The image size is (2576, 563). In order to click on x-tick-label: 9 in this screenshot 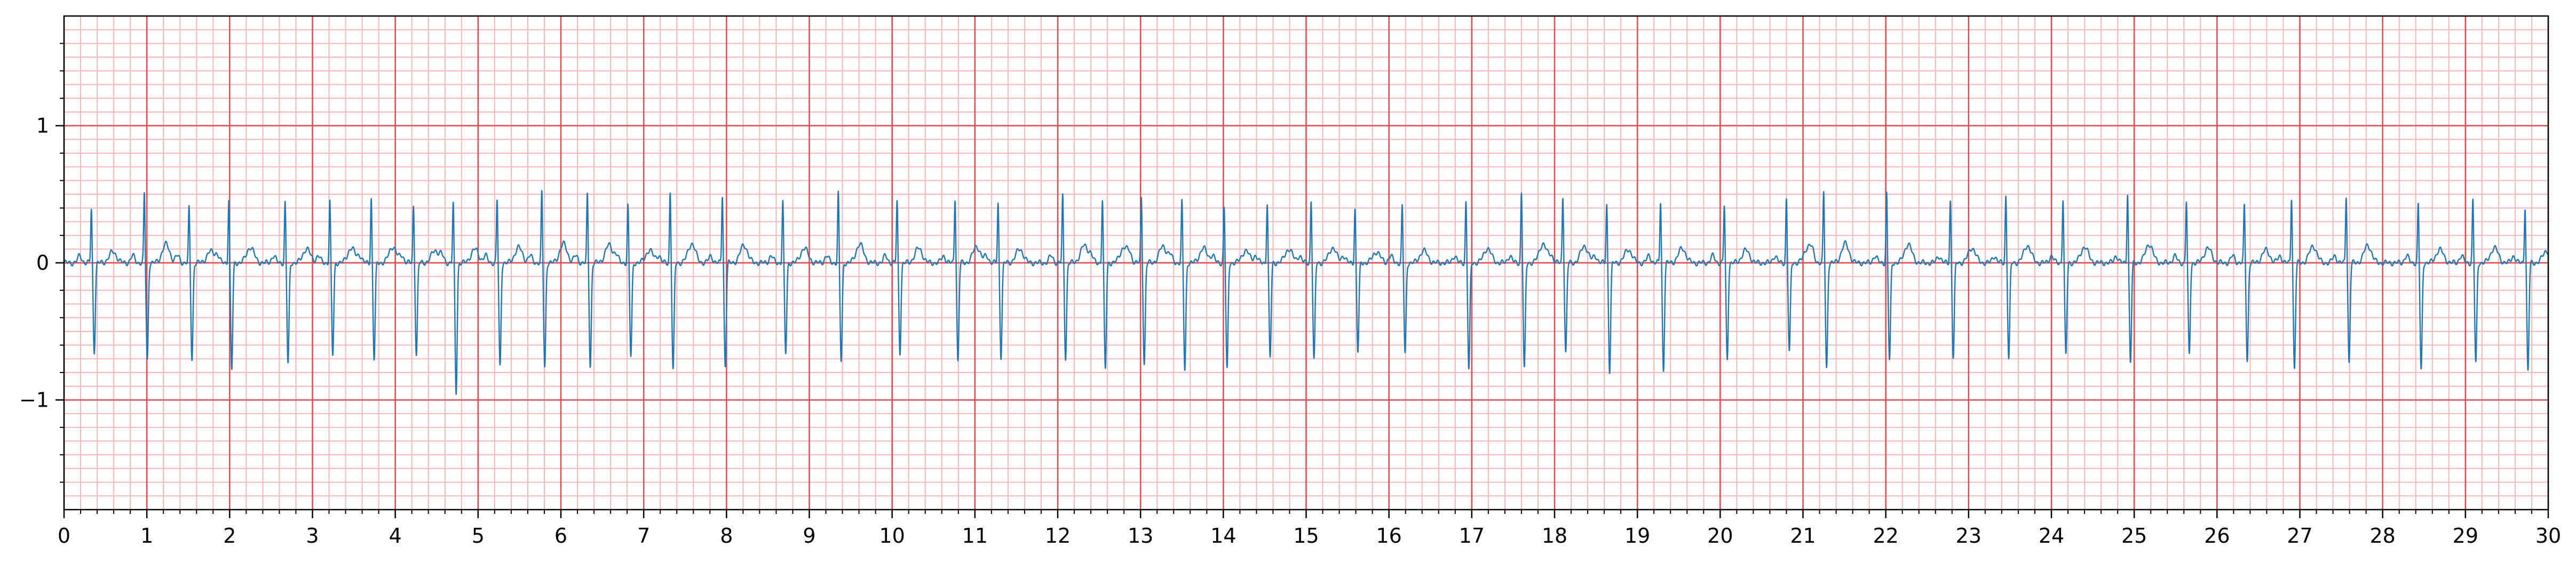, I will do `click(809, 536)`.